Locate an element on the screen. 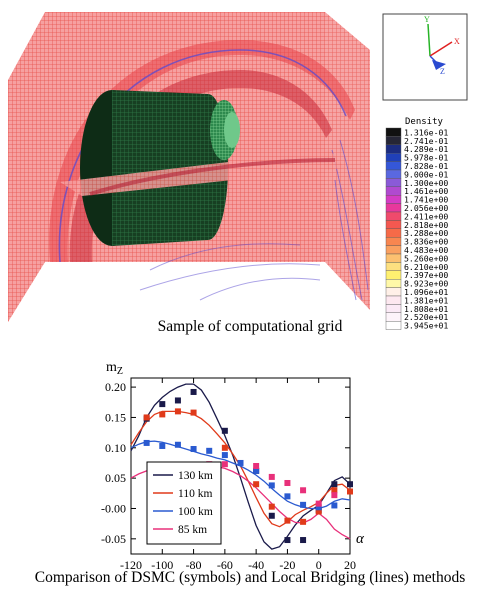 This screenshot has width=500, height=611. axis-label-z: Z is located at coordinates (442, 71).